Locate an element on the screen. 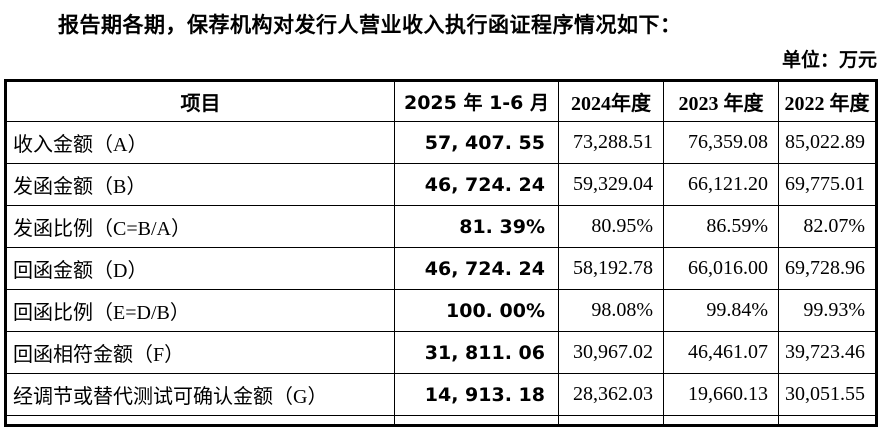 The image size is (885, 427). cell-value-2025: 14, 913. 18 is located at coordinates (476, 394).